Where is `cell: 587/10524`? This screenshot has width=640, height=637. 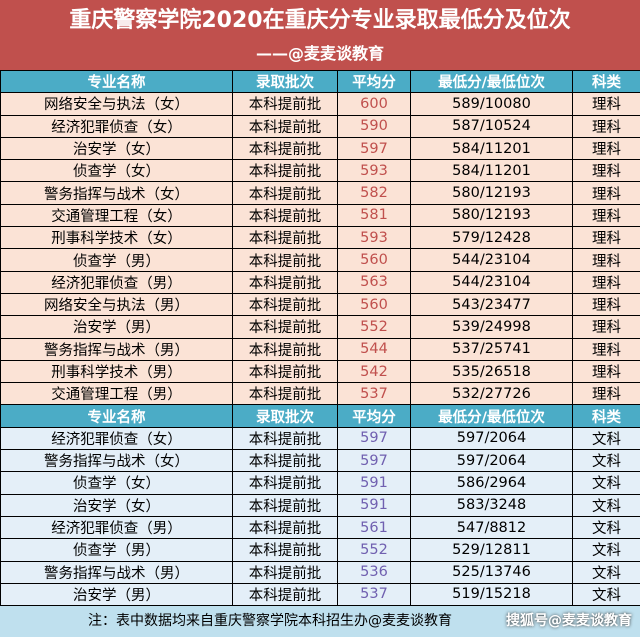
cell: 587/10524 is located at coordinates (491, 126).